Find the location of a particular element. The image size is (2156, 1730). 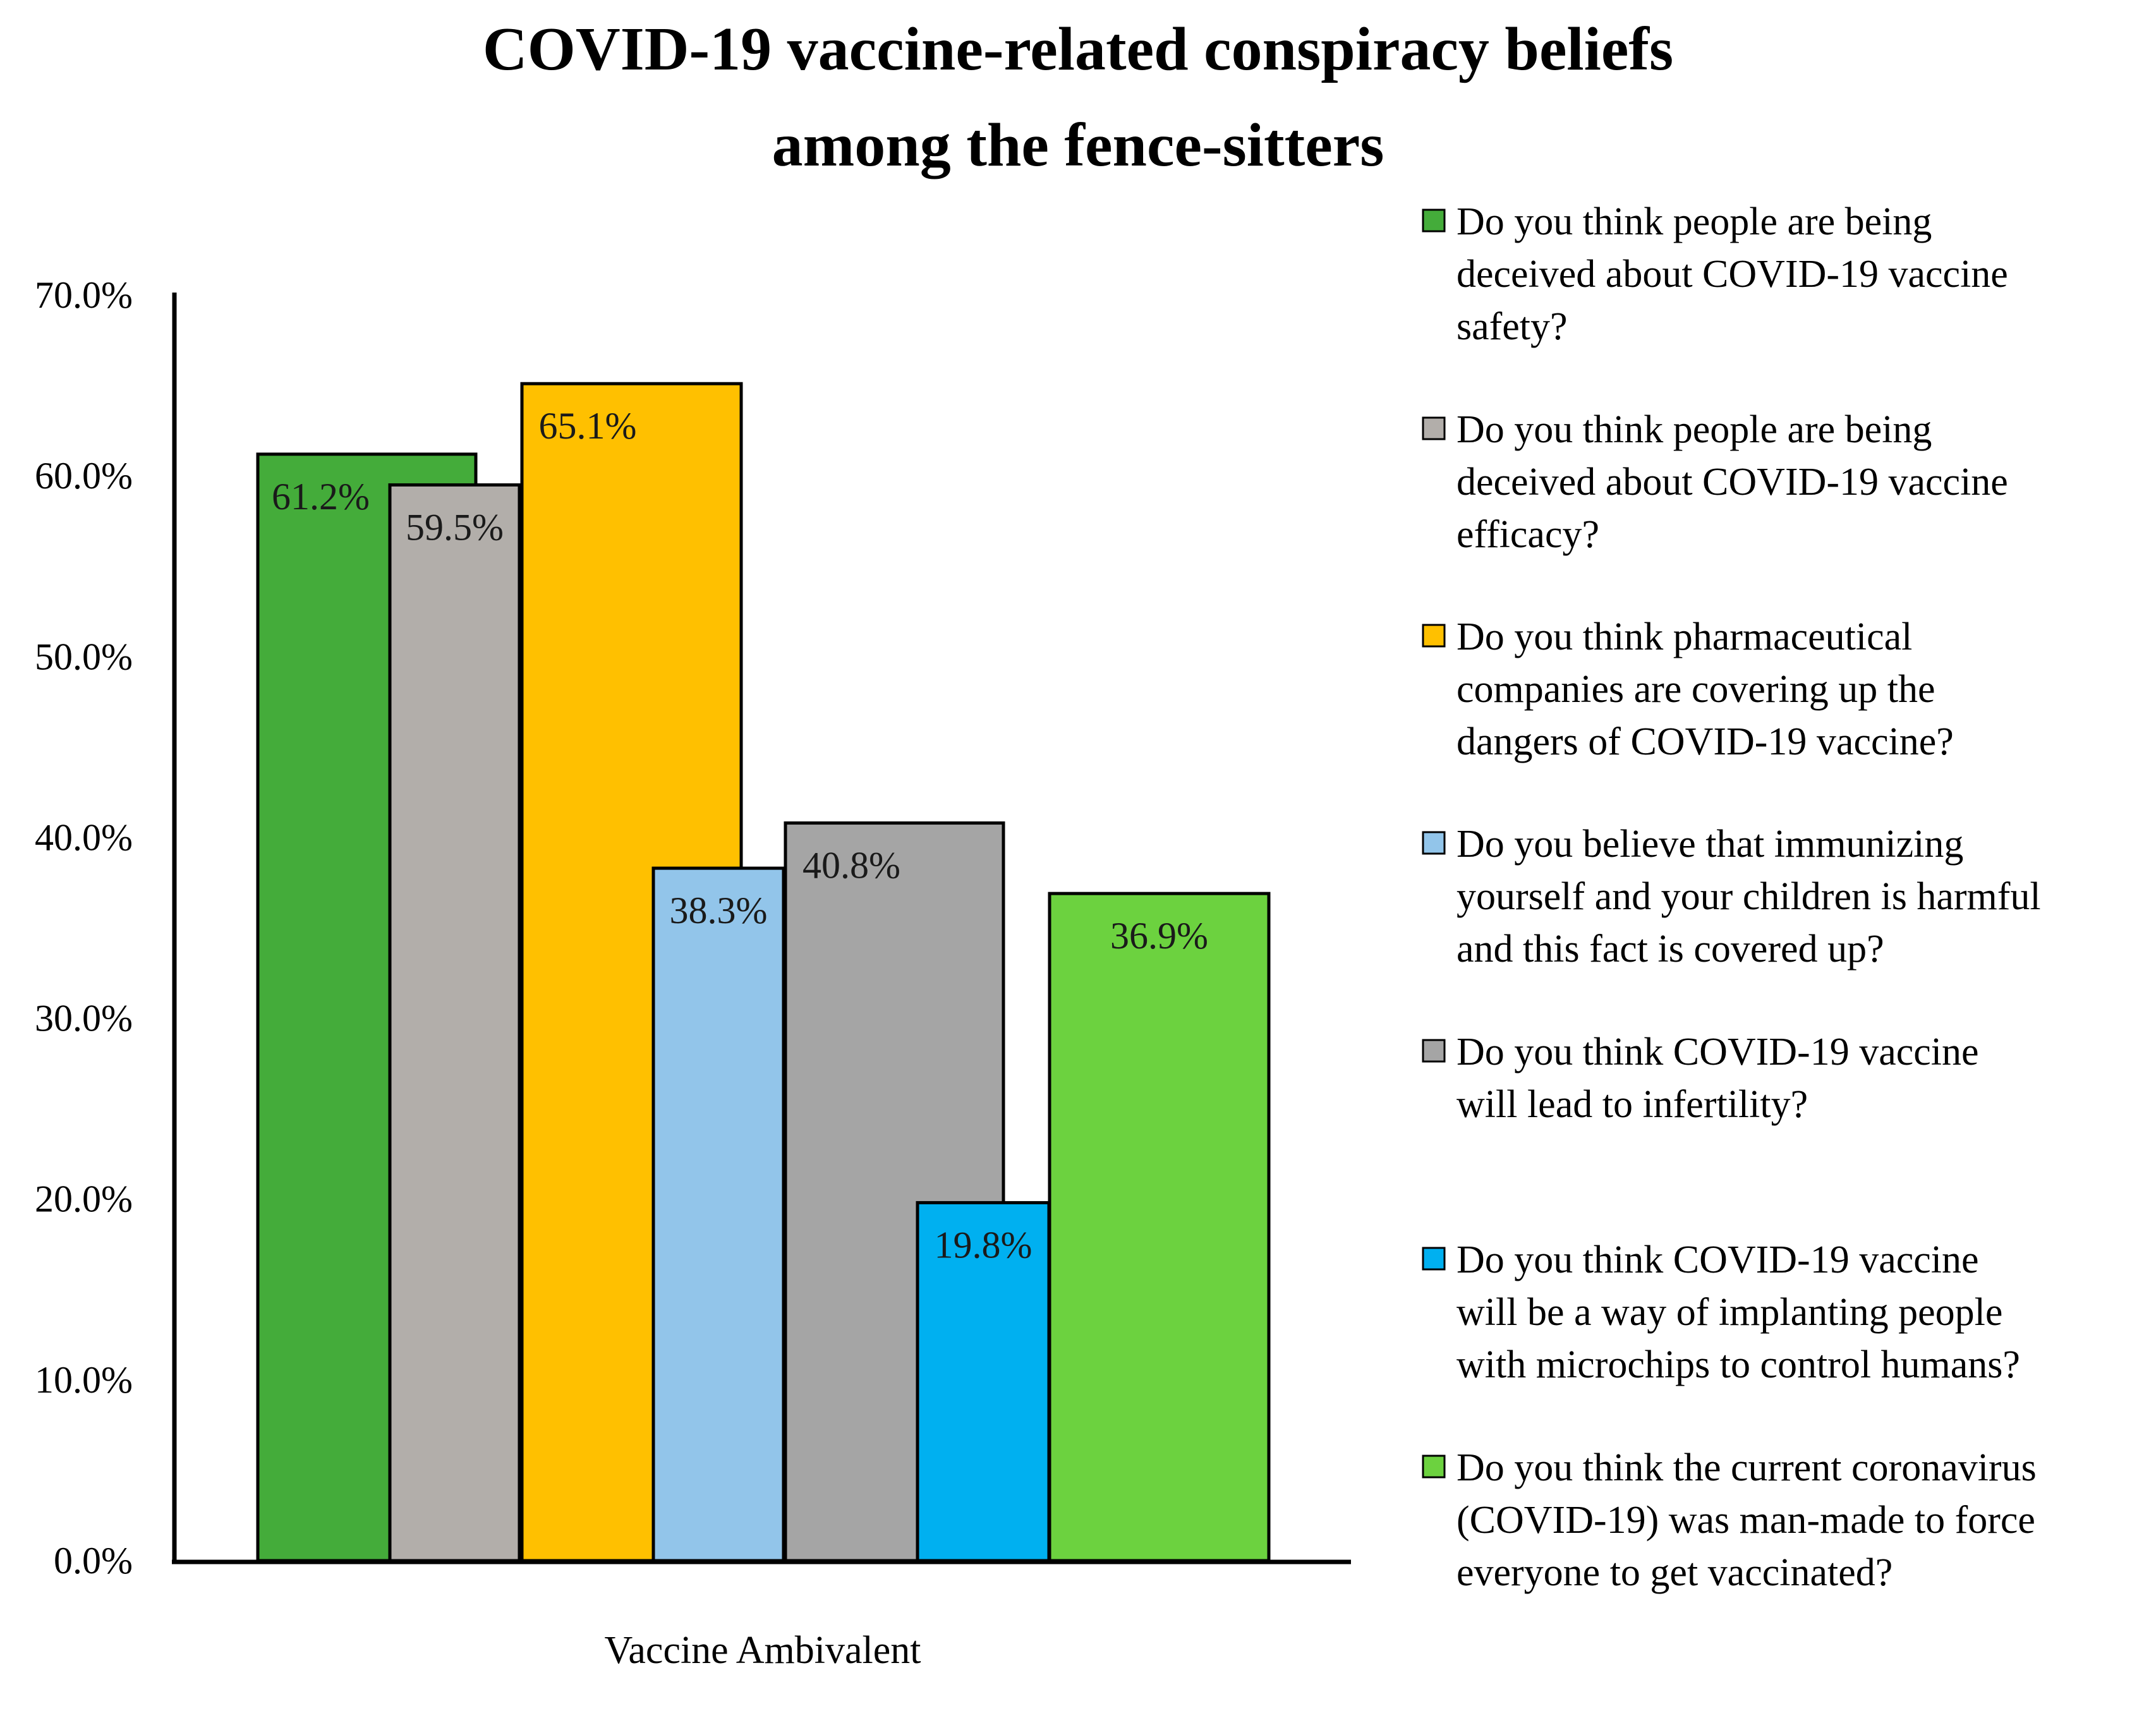

legend-label: safety? is located at coordinates (1512, 326).